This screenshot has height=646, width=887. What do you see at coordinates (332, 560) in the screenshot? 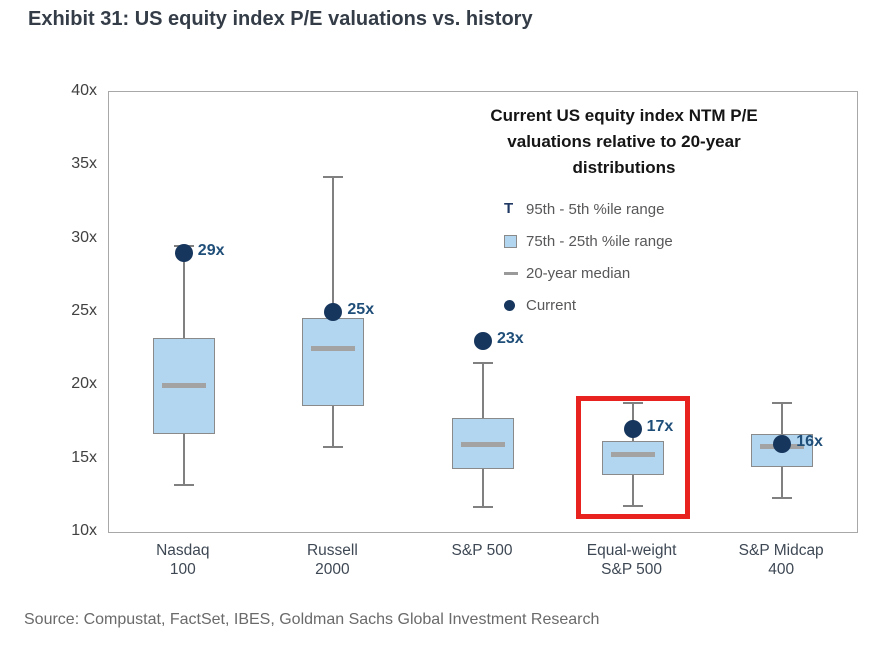
I see `category-label: Russell 2000` at bounding box center [332, 560].